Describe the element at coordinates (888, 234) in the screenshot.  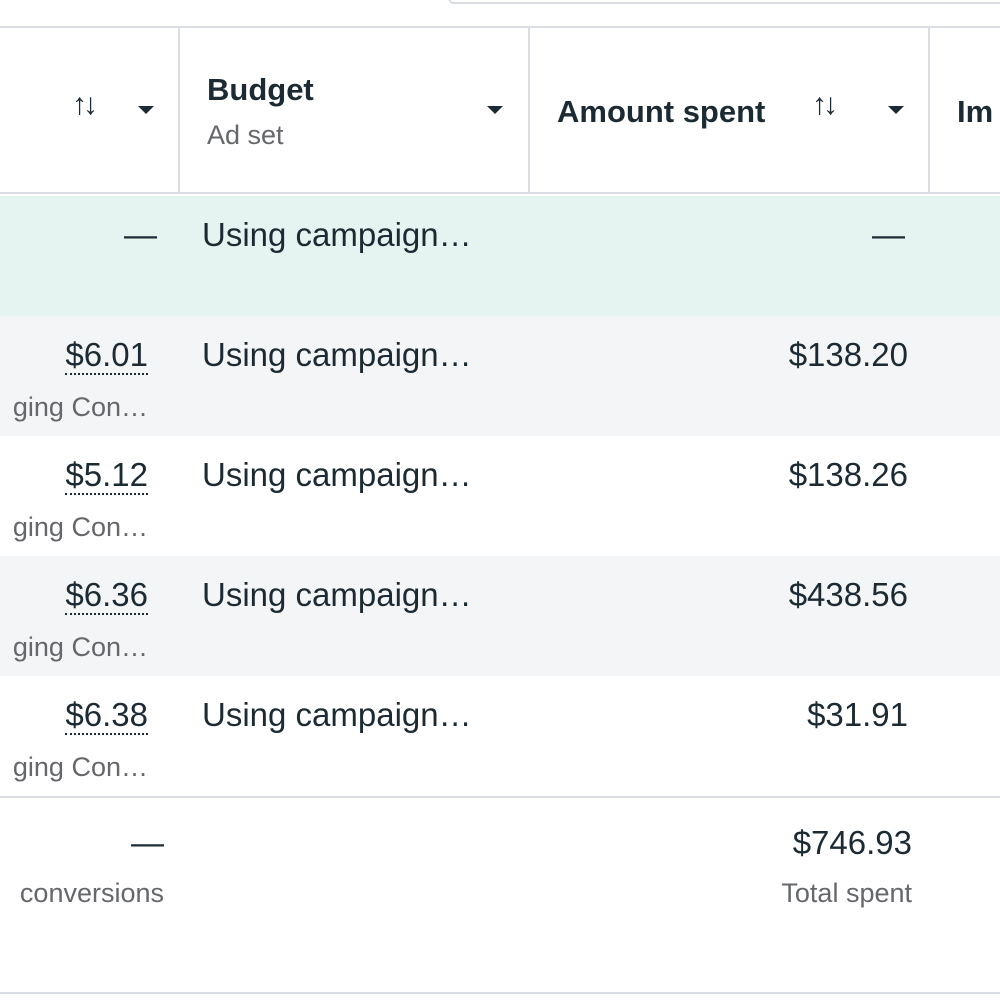
I see `amount-spent-value: —` at that location.